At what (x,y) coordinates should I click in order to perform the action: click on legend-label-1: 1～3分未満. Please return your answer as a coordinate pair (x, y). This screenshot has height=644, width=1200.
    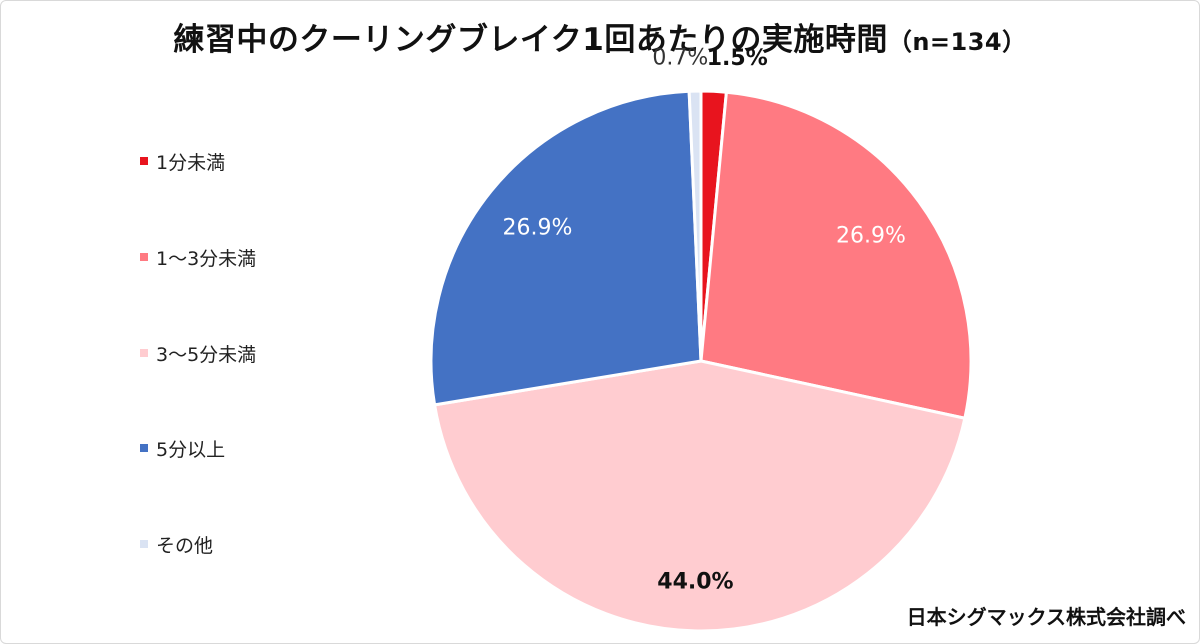
    Looking at the image, I should click on (206, 258).